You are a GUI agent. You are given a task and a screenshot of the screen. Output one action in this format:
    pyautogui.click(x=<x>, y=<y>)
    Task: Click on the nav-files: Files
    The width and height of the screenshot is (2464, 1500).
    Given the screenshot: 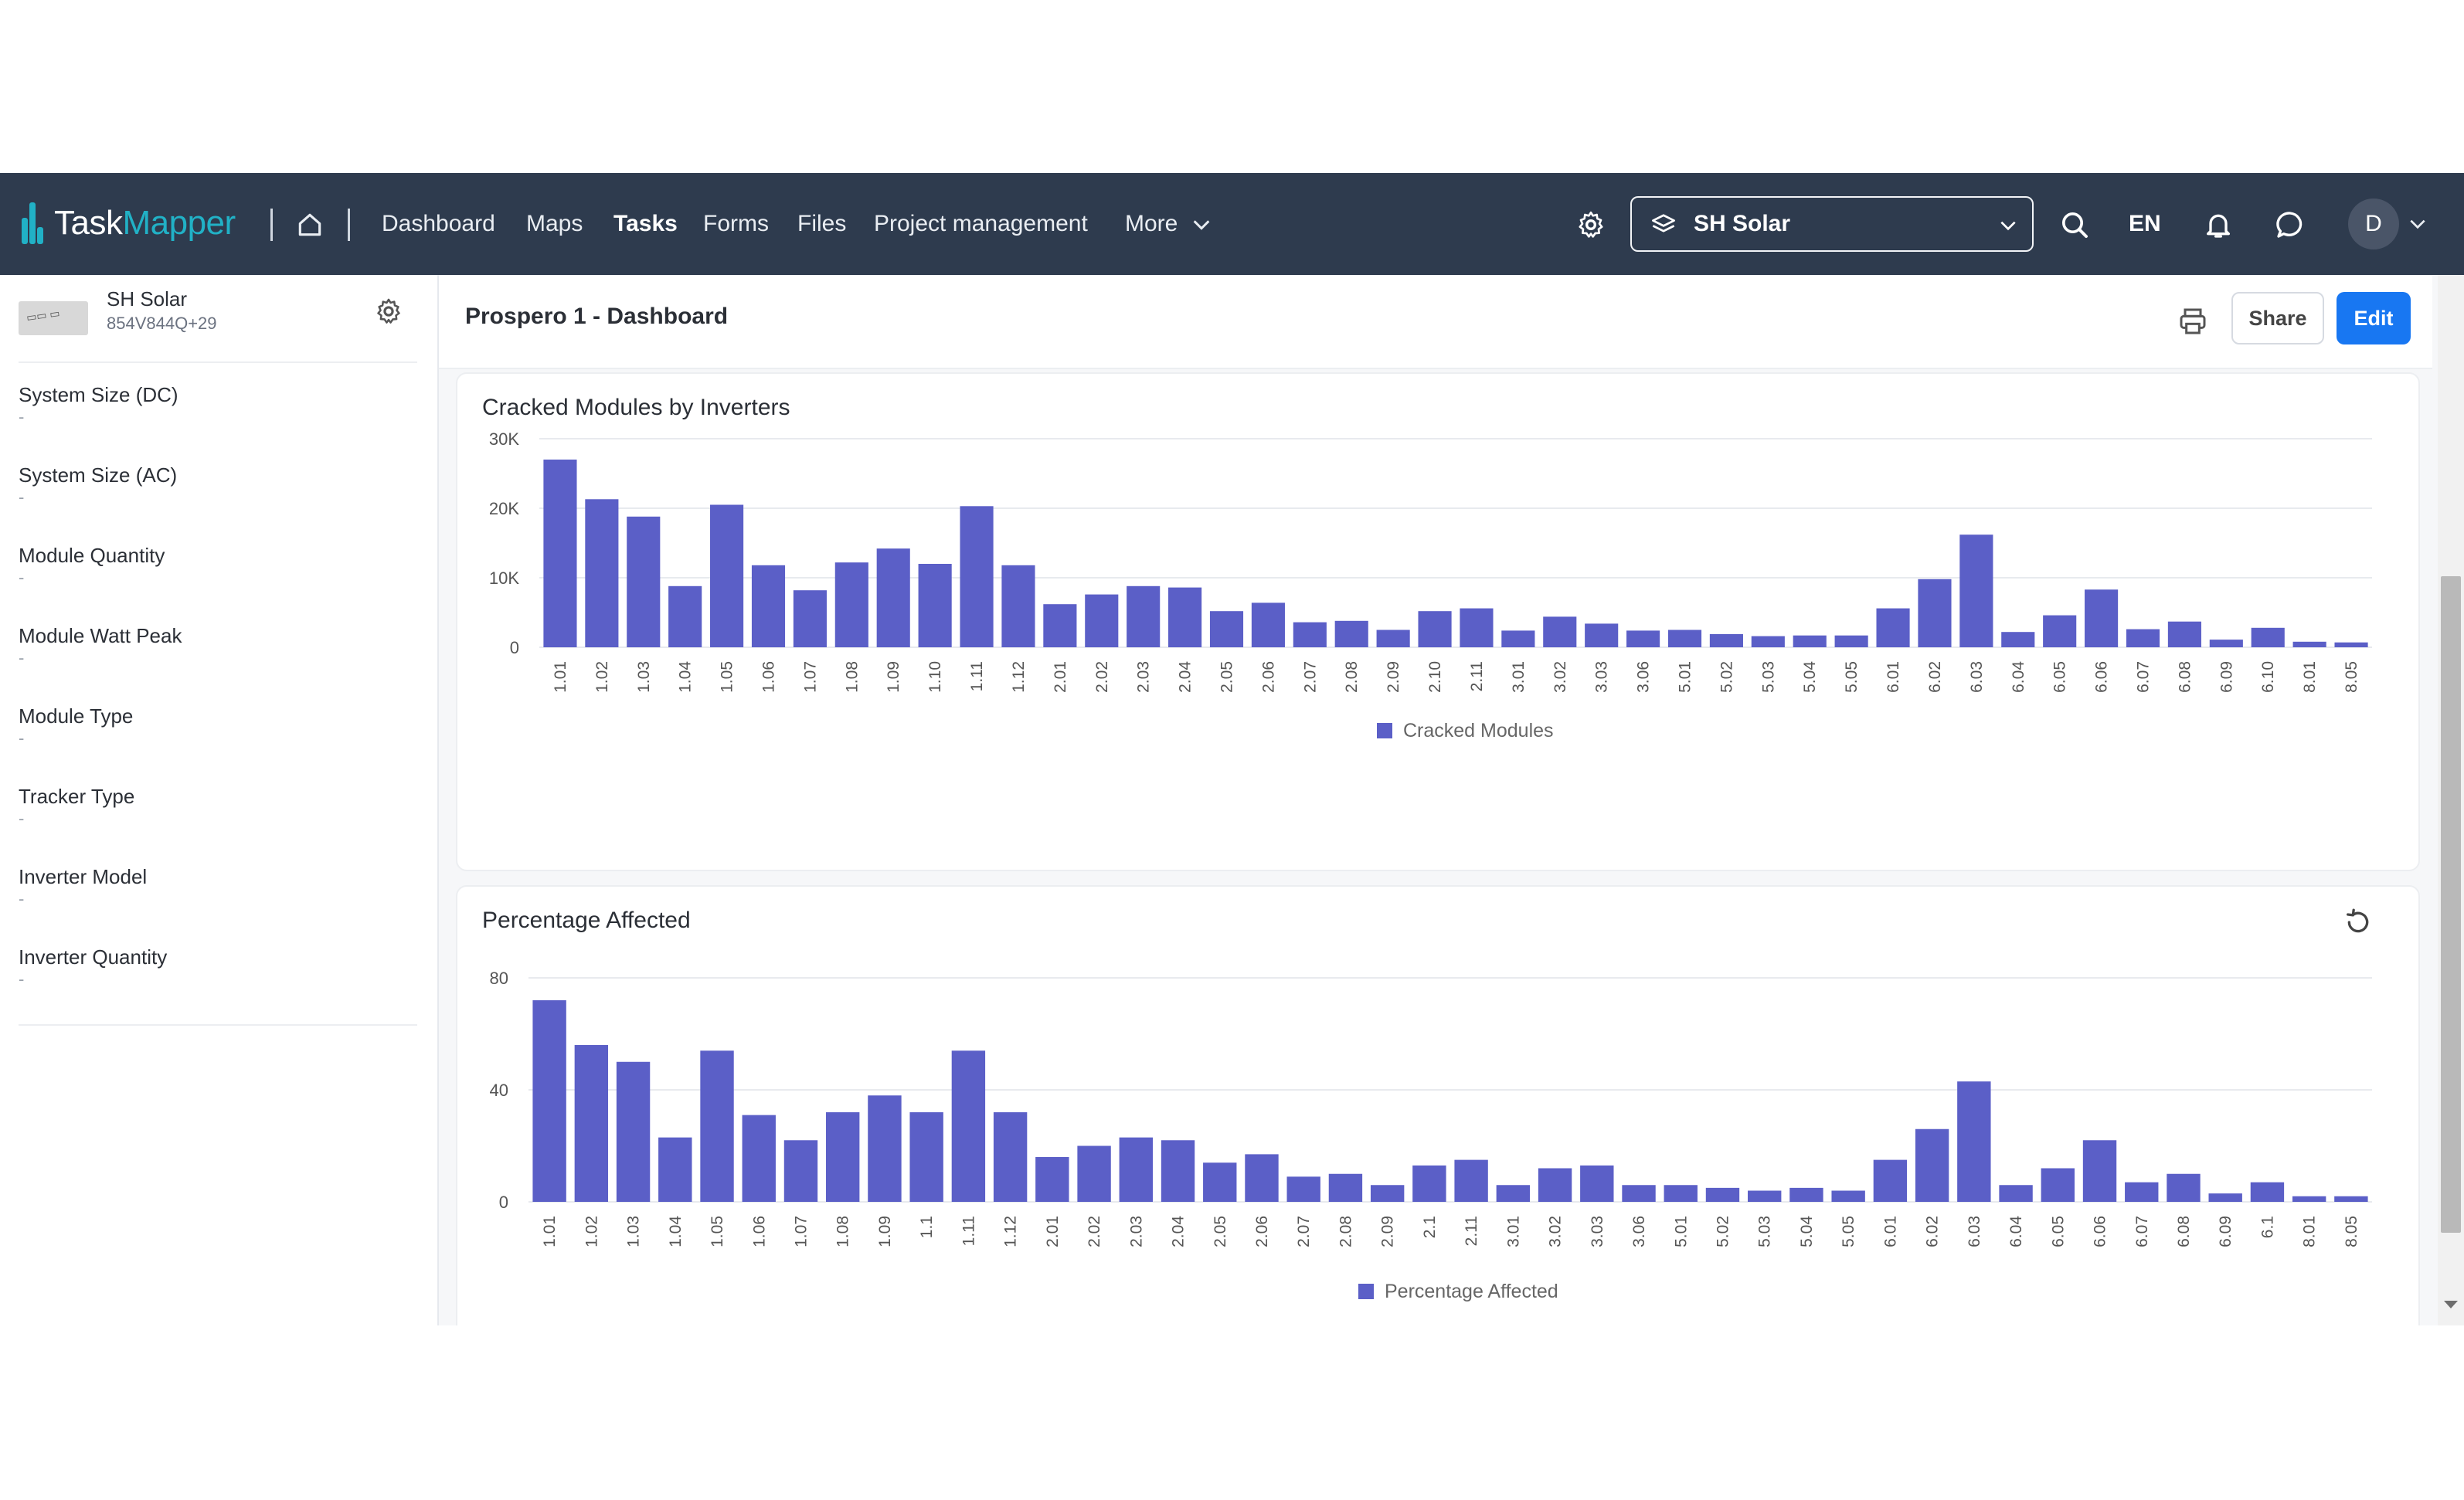 What is the action you would take?
    pyautogui.click(x=822, y=223)
    